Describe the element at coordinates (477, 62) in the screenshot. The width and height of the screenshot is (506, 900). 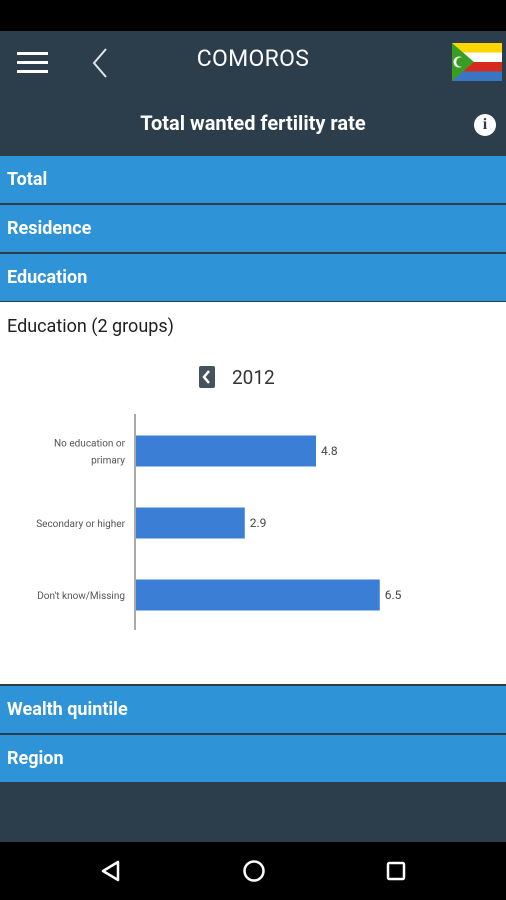
I see `comoros-flag-icon` at that location.